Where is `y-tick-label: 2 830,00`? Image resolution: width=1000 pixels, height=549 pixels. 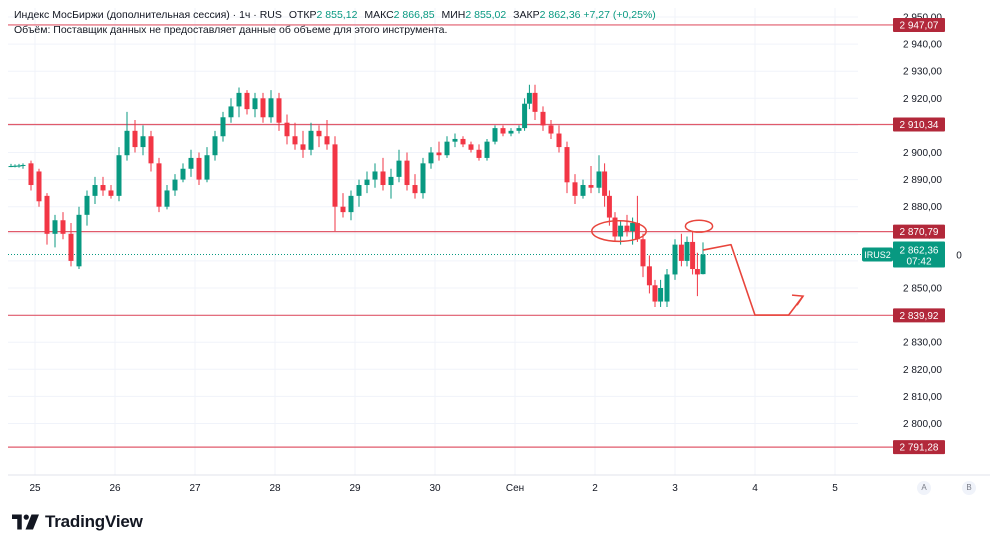
y-tick-label: 2 830,00 is located at coordinates (922, 343).